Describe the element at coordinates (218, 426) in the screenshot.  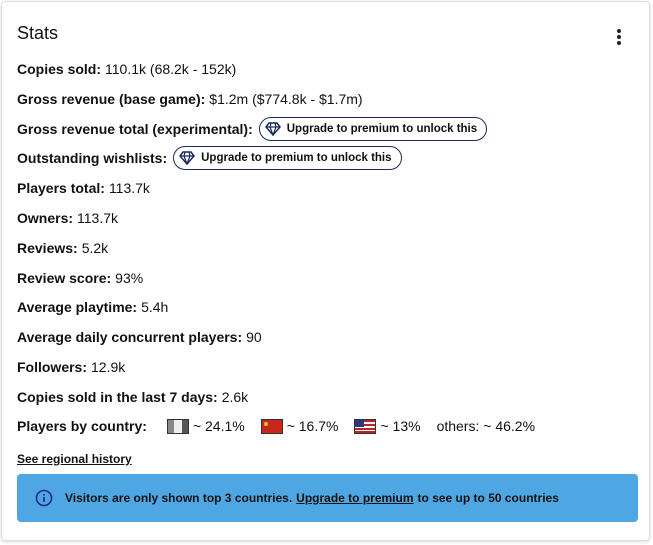
I see `country-share: ~ 24.1%` at that location.